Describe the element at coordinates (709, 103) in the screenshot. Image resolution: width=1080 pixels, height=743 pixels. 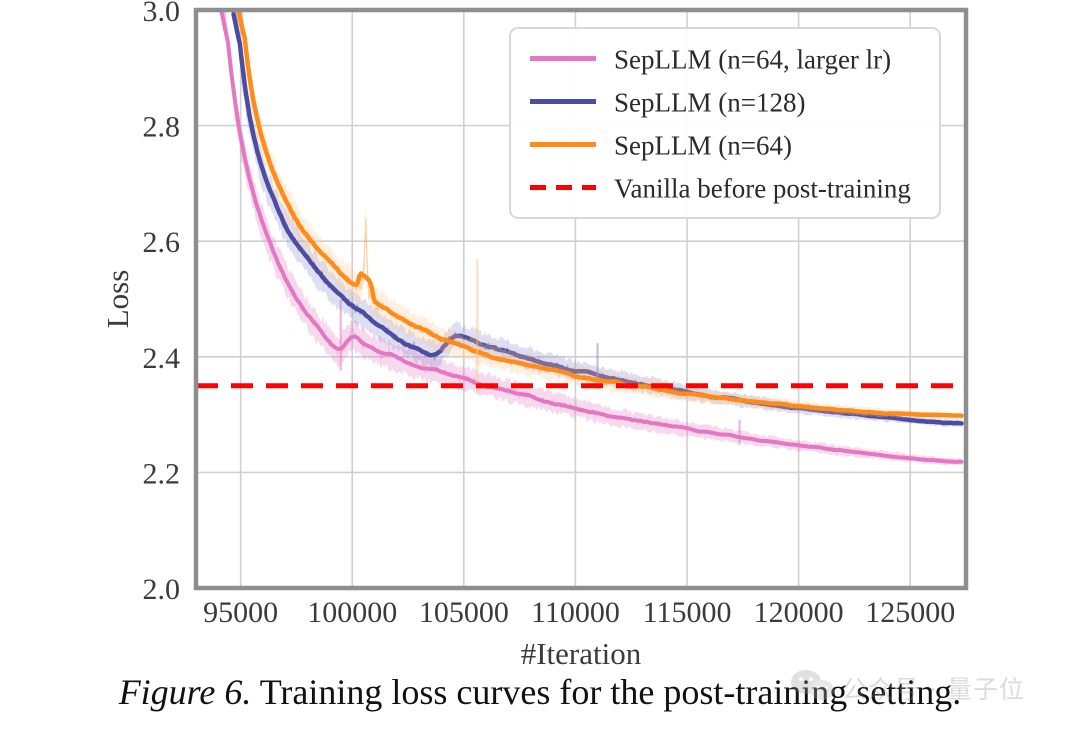
I see `legend-label: SepLLM (n=128)` at that location.